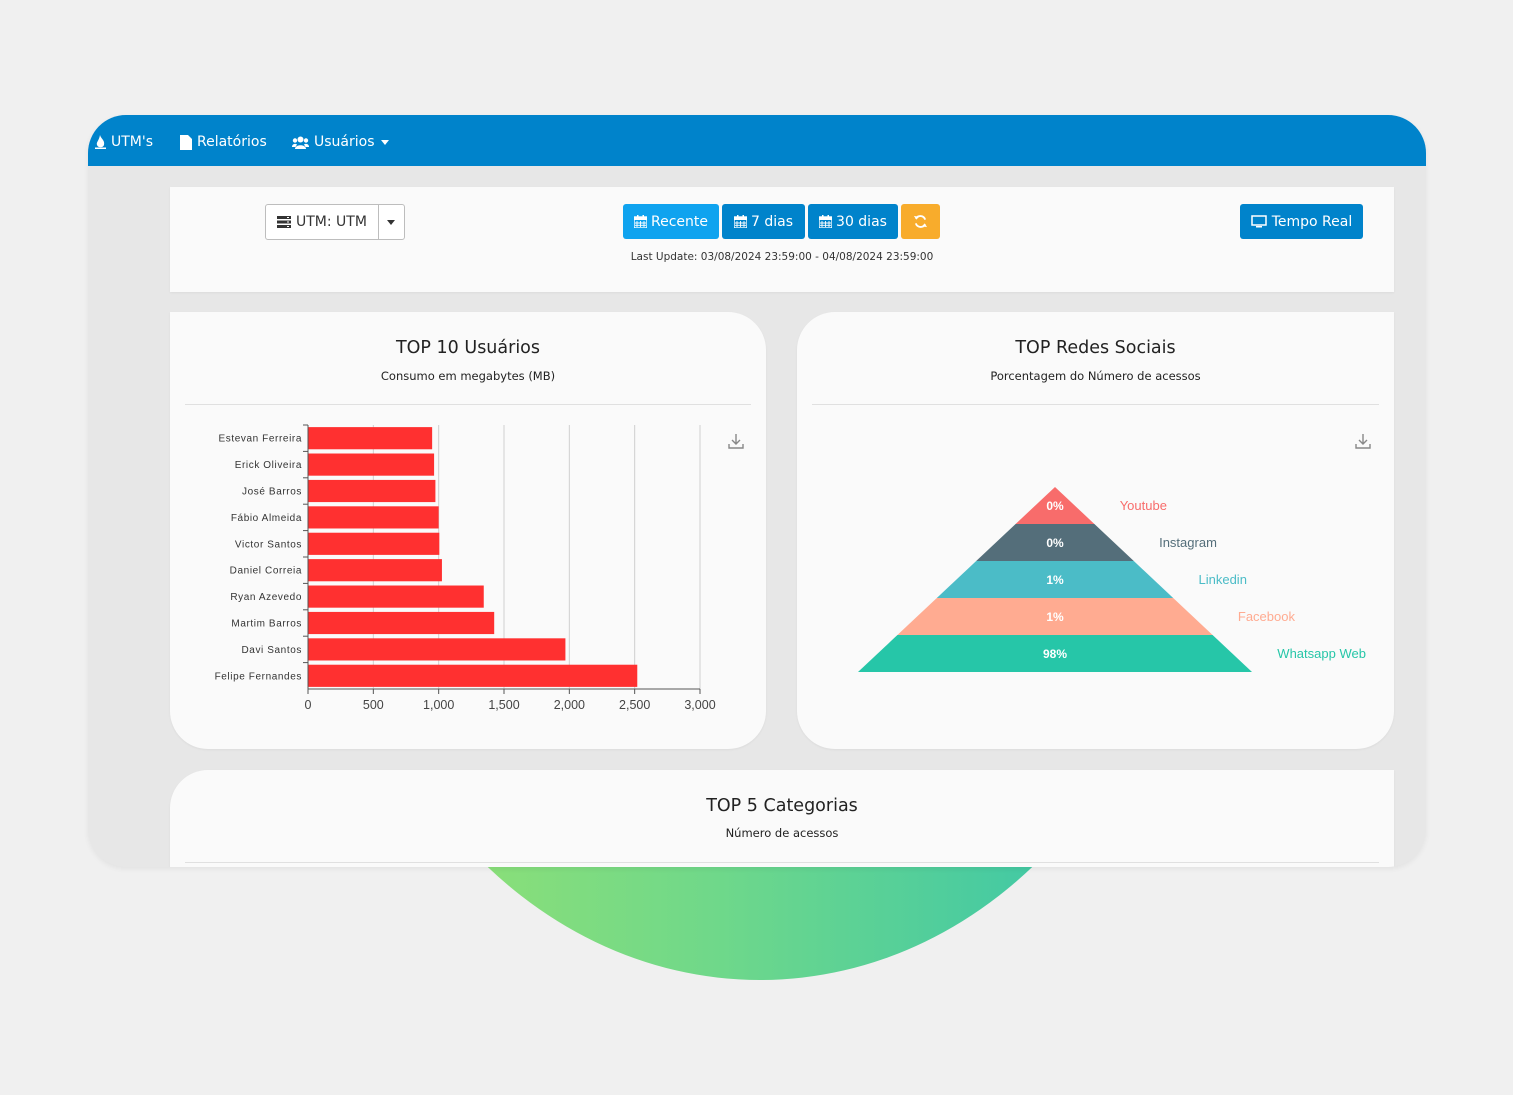  Describe the element at coordinates (1095, 376) in the screenshot. I see `card-subtitle: Porcentagem do Número de acessos` at that location.